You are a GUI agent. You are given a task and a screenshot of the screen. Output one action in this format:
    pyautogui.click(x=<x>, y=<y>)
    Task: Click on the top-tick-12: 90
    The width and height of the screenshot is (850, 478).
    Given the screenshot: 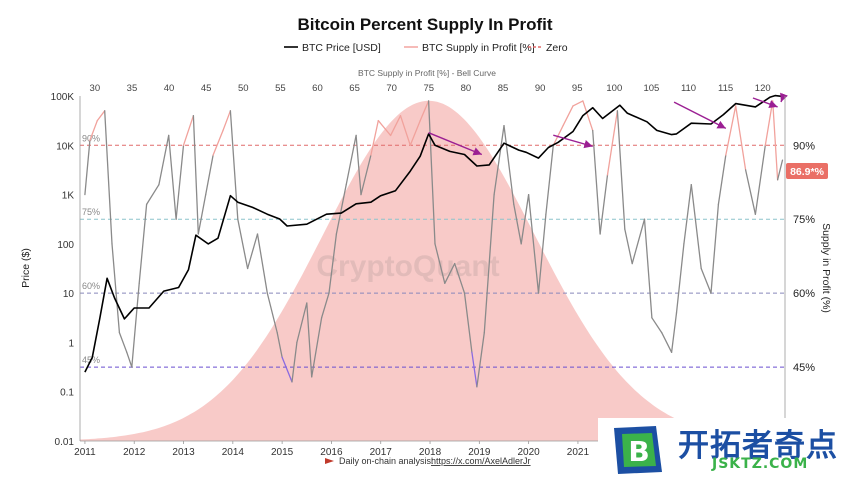 What is the action you would take?
    pyautogui.click(x=540, y=88)
    